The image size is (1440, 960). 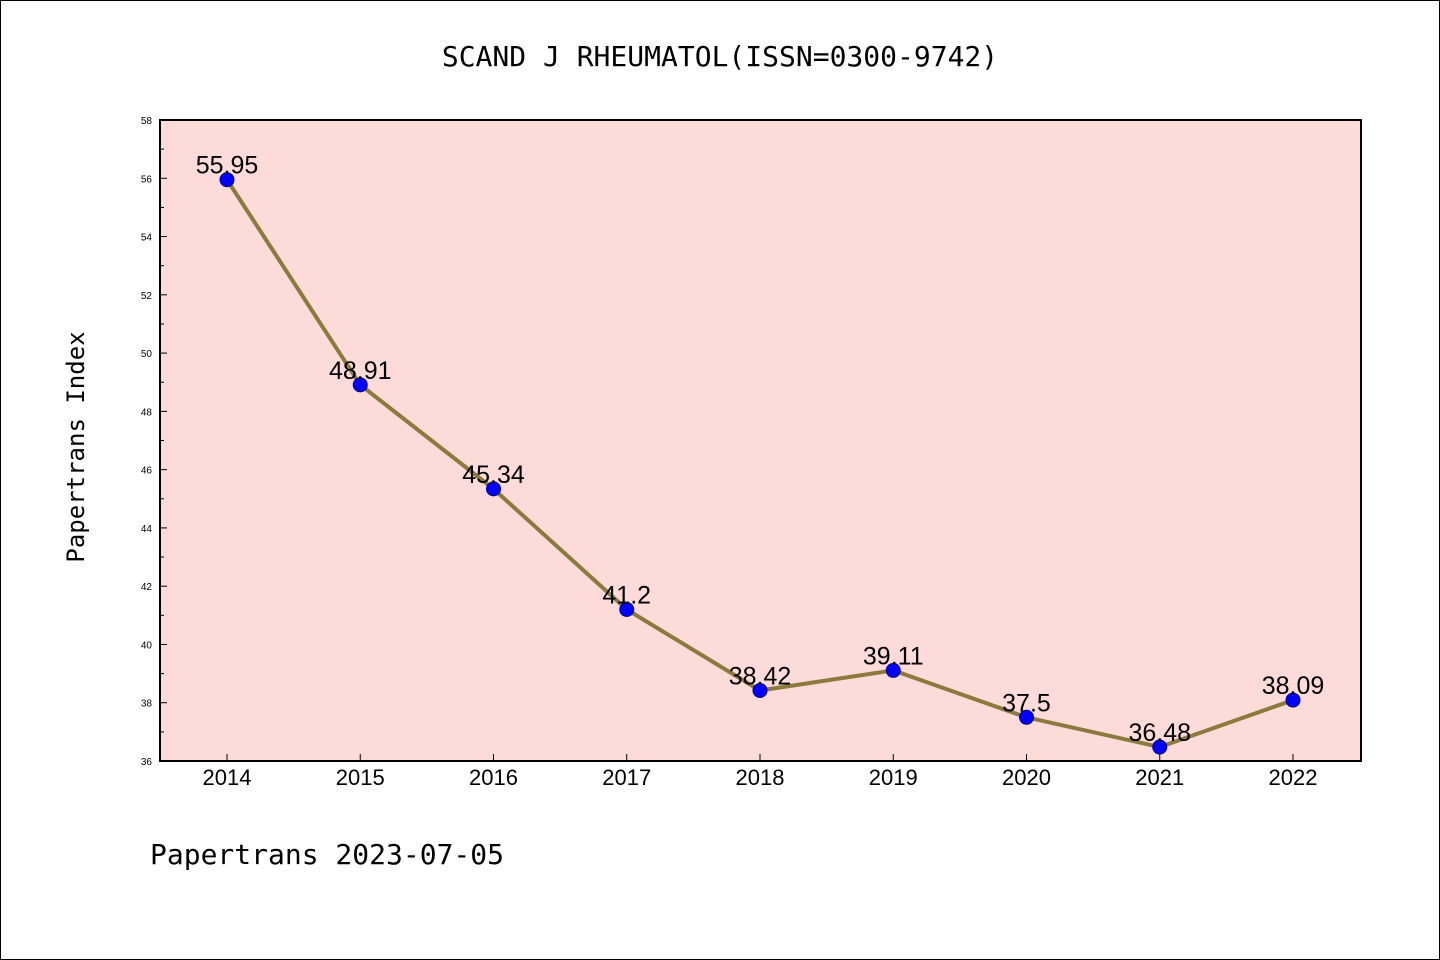 I want to click on data-point-2020, so click(x=1026, y=717).